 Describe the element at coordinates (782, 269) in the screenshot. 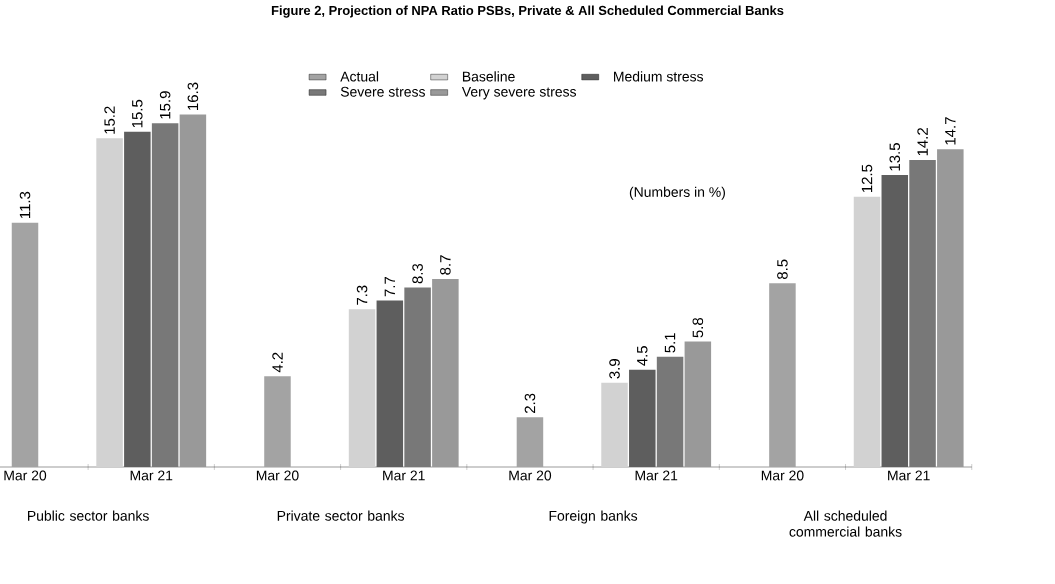

I see `data-label: 8.5` at that location.